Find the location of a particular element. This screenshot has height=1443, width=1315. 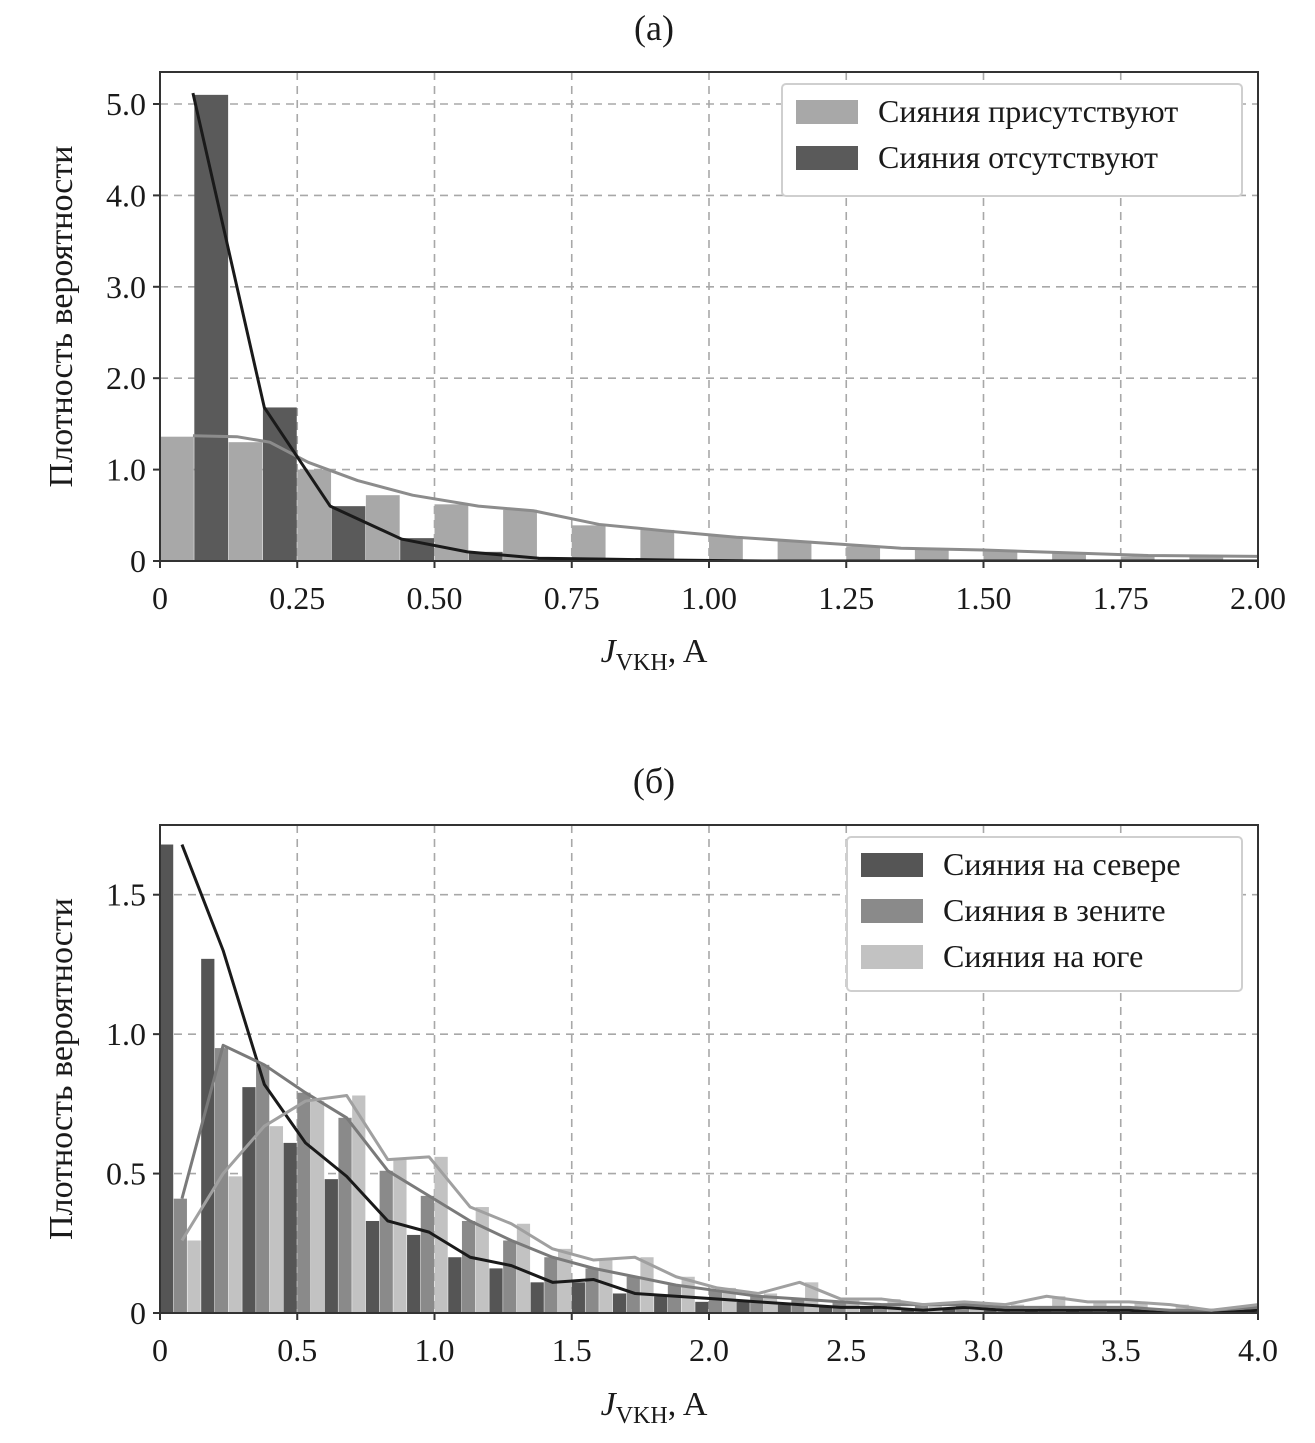

x-tick-label: 3.0 is located at coordinates (984, 1350).